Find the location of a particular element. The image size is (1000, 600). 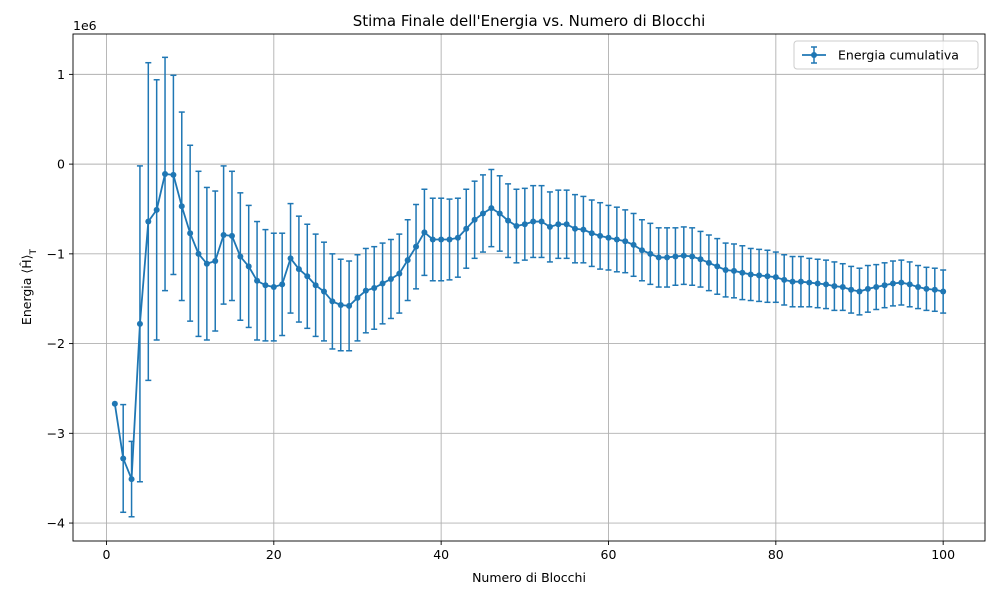

legend: Energia cumulativa is located at coordinates (886, 55).